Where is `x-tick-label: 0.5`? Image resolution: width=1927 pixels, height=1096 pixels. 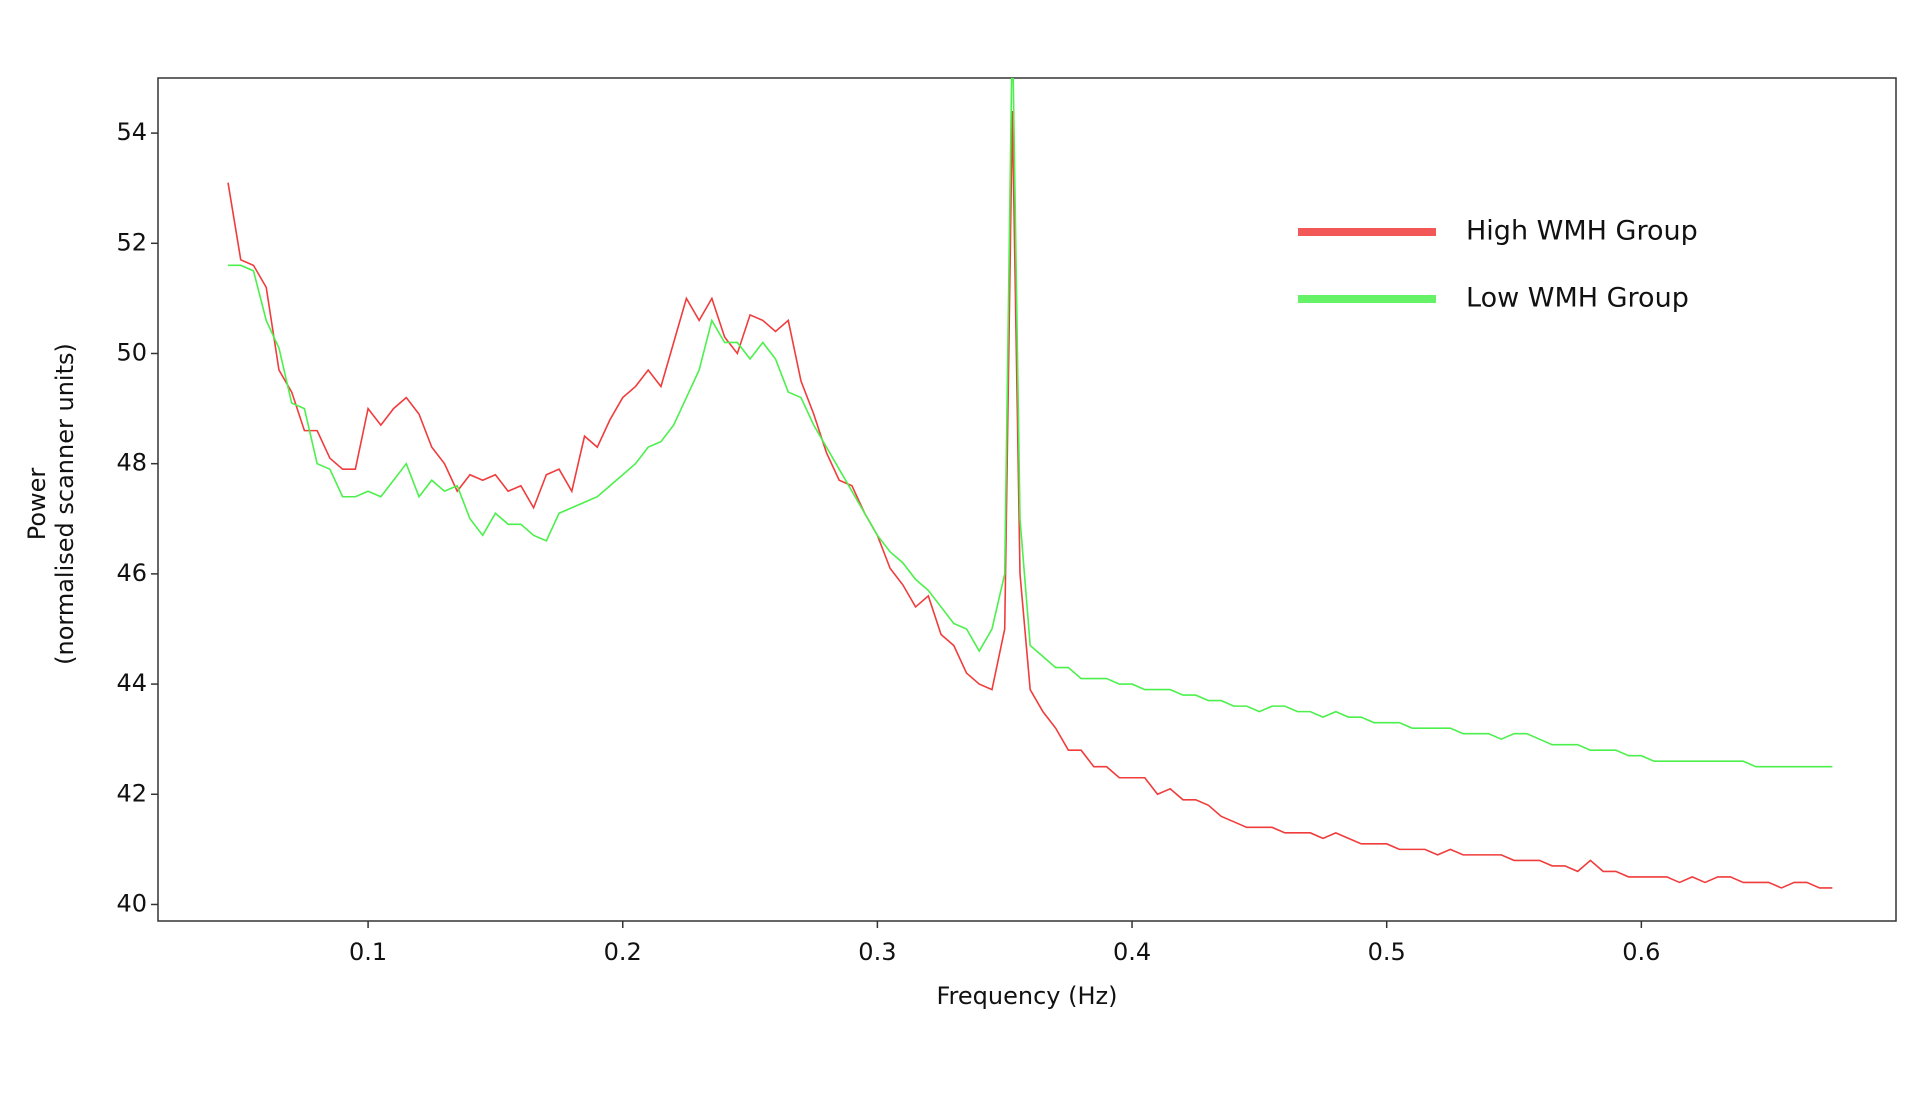 x-tick-label: 0.5 is located at coordinates (1387, 952).